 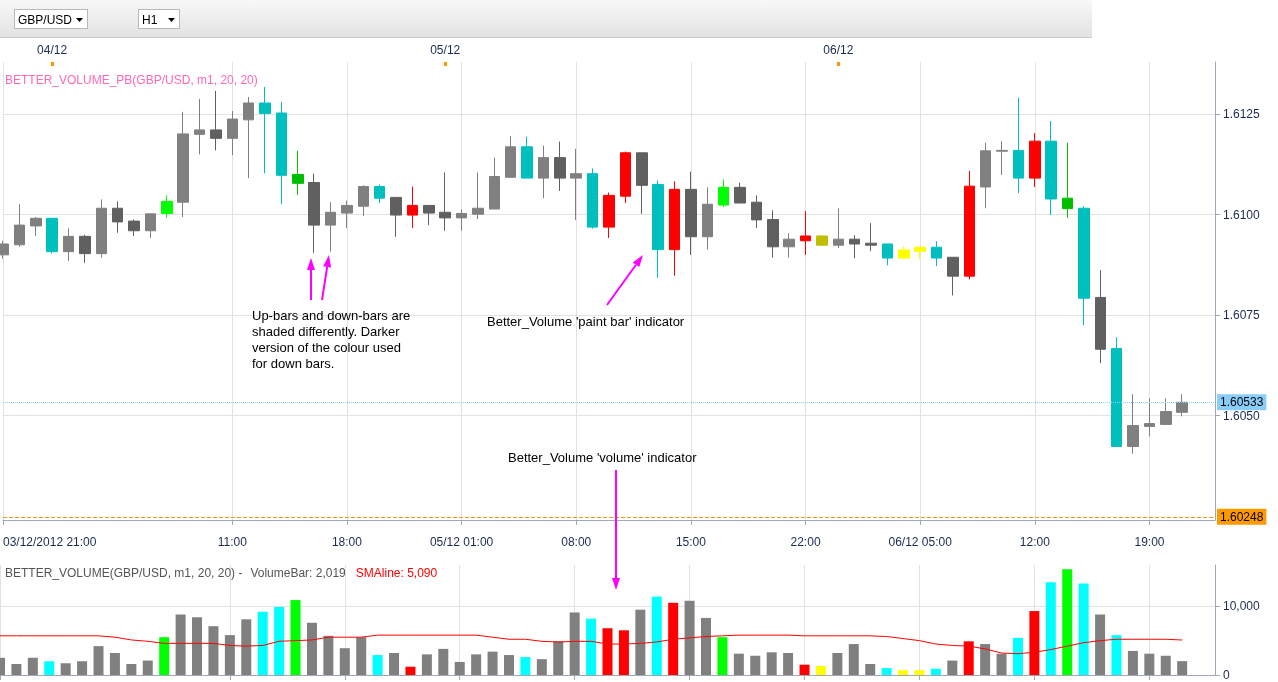 What do you see at coordinates (1242, 516) in the screenshot?
I see `ref-line-label: 1.60248` at bounding box center [1242, 516].